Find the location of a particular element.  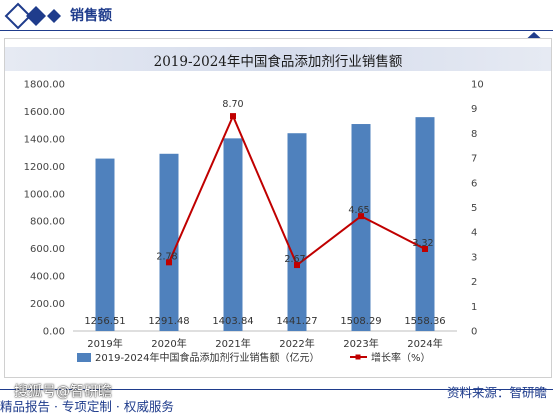

y-right-tick-label: 3 is located at coordinates (474, 257).